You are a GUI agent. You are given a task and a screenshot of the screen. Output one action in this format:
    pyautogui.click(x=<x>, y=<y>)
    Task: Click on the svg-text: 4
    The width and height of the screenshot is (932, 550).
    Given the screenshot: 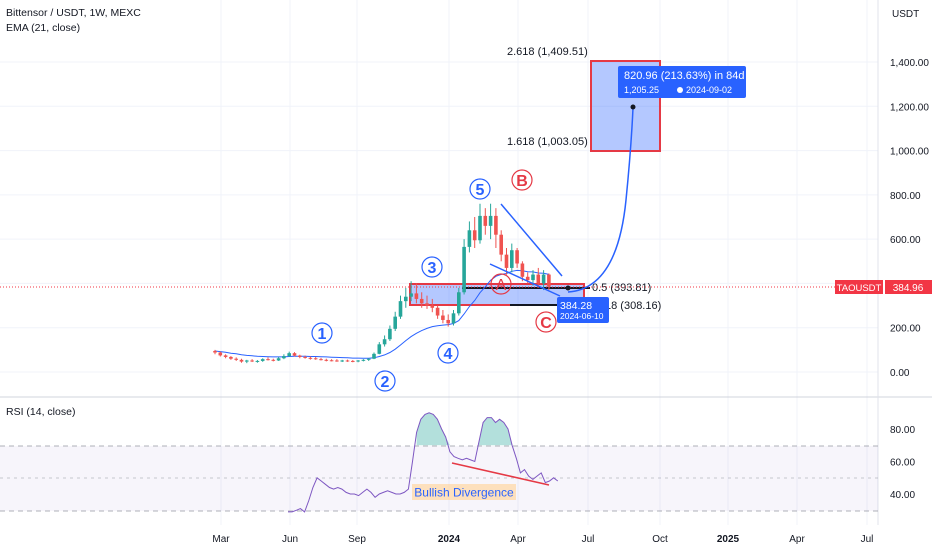 What is the action you would take?
    pyautogui.click(x=448, y=354)
    